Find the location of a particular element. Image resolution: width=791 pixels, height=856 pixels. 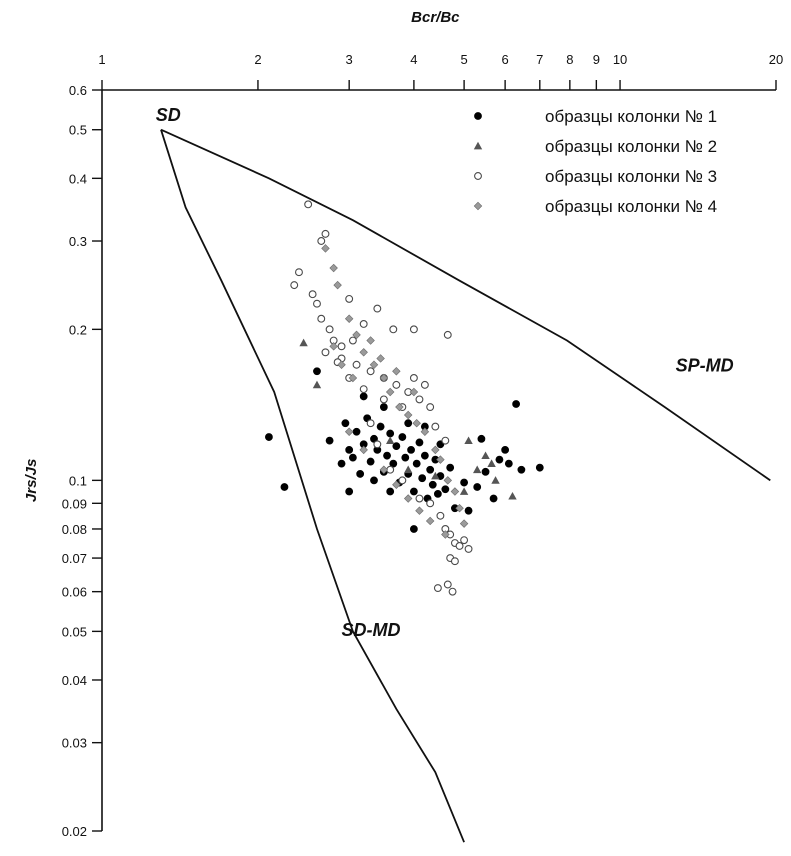

y-tick-label: 0.2 is located at coordinates (78, 329).